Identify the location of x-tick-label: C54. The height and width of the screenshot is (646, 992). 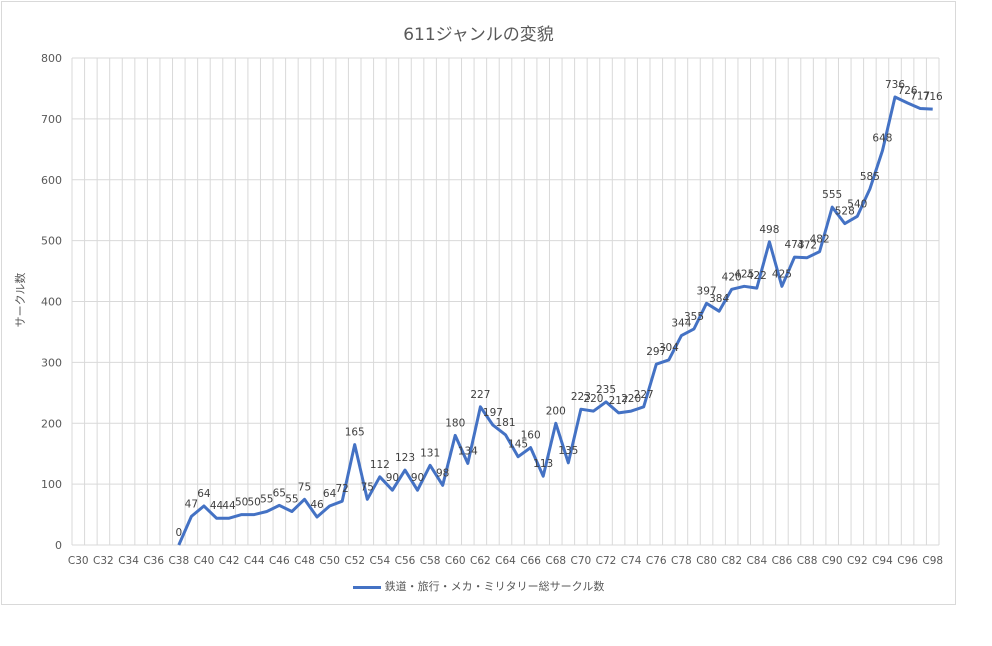
(379, 561).